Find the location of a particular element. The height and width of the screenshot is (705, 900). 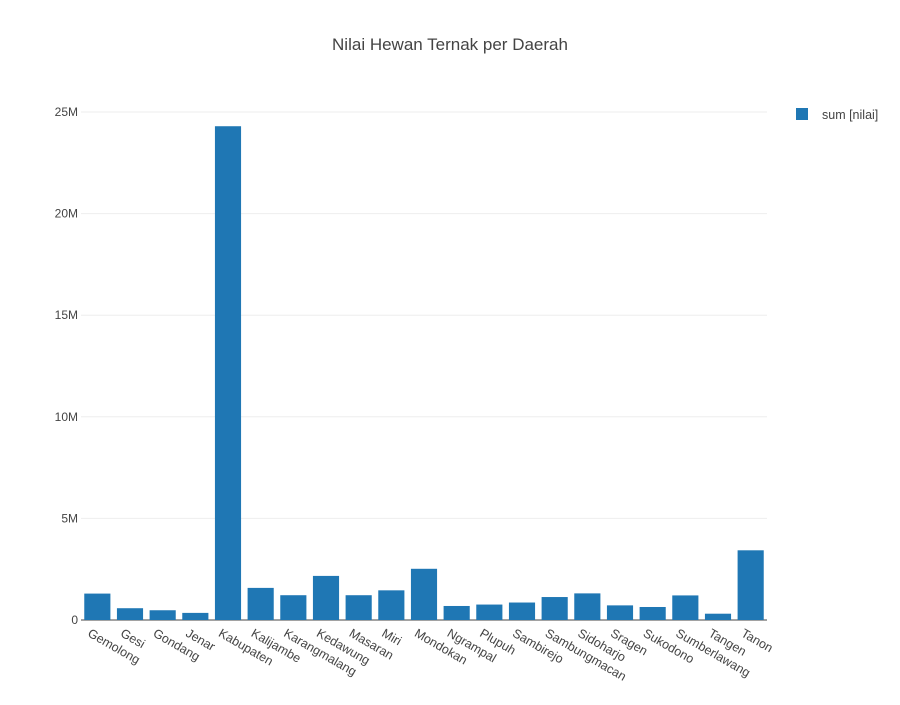

y-tick-label: 20M is located at coordinates (66, 214).